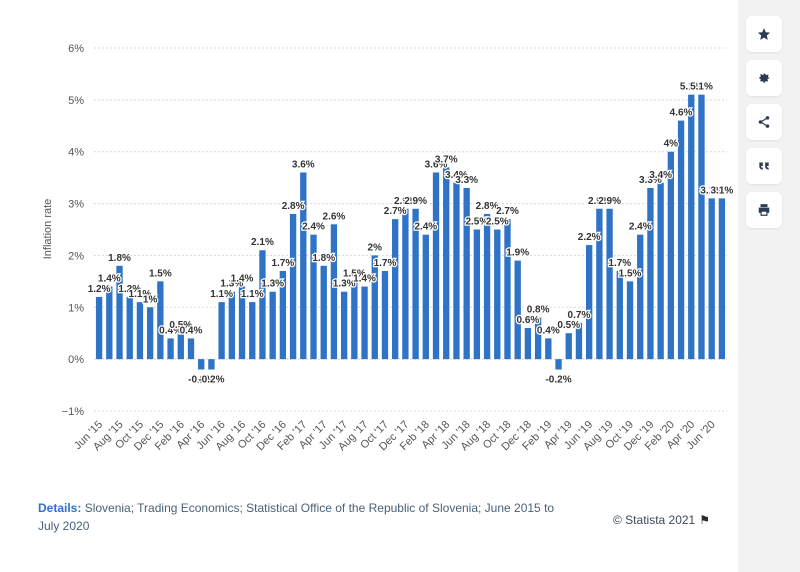  Describe the element at coordinates (73, 412) in the screenshot. I see `y-tick-label: −1%` at that location.